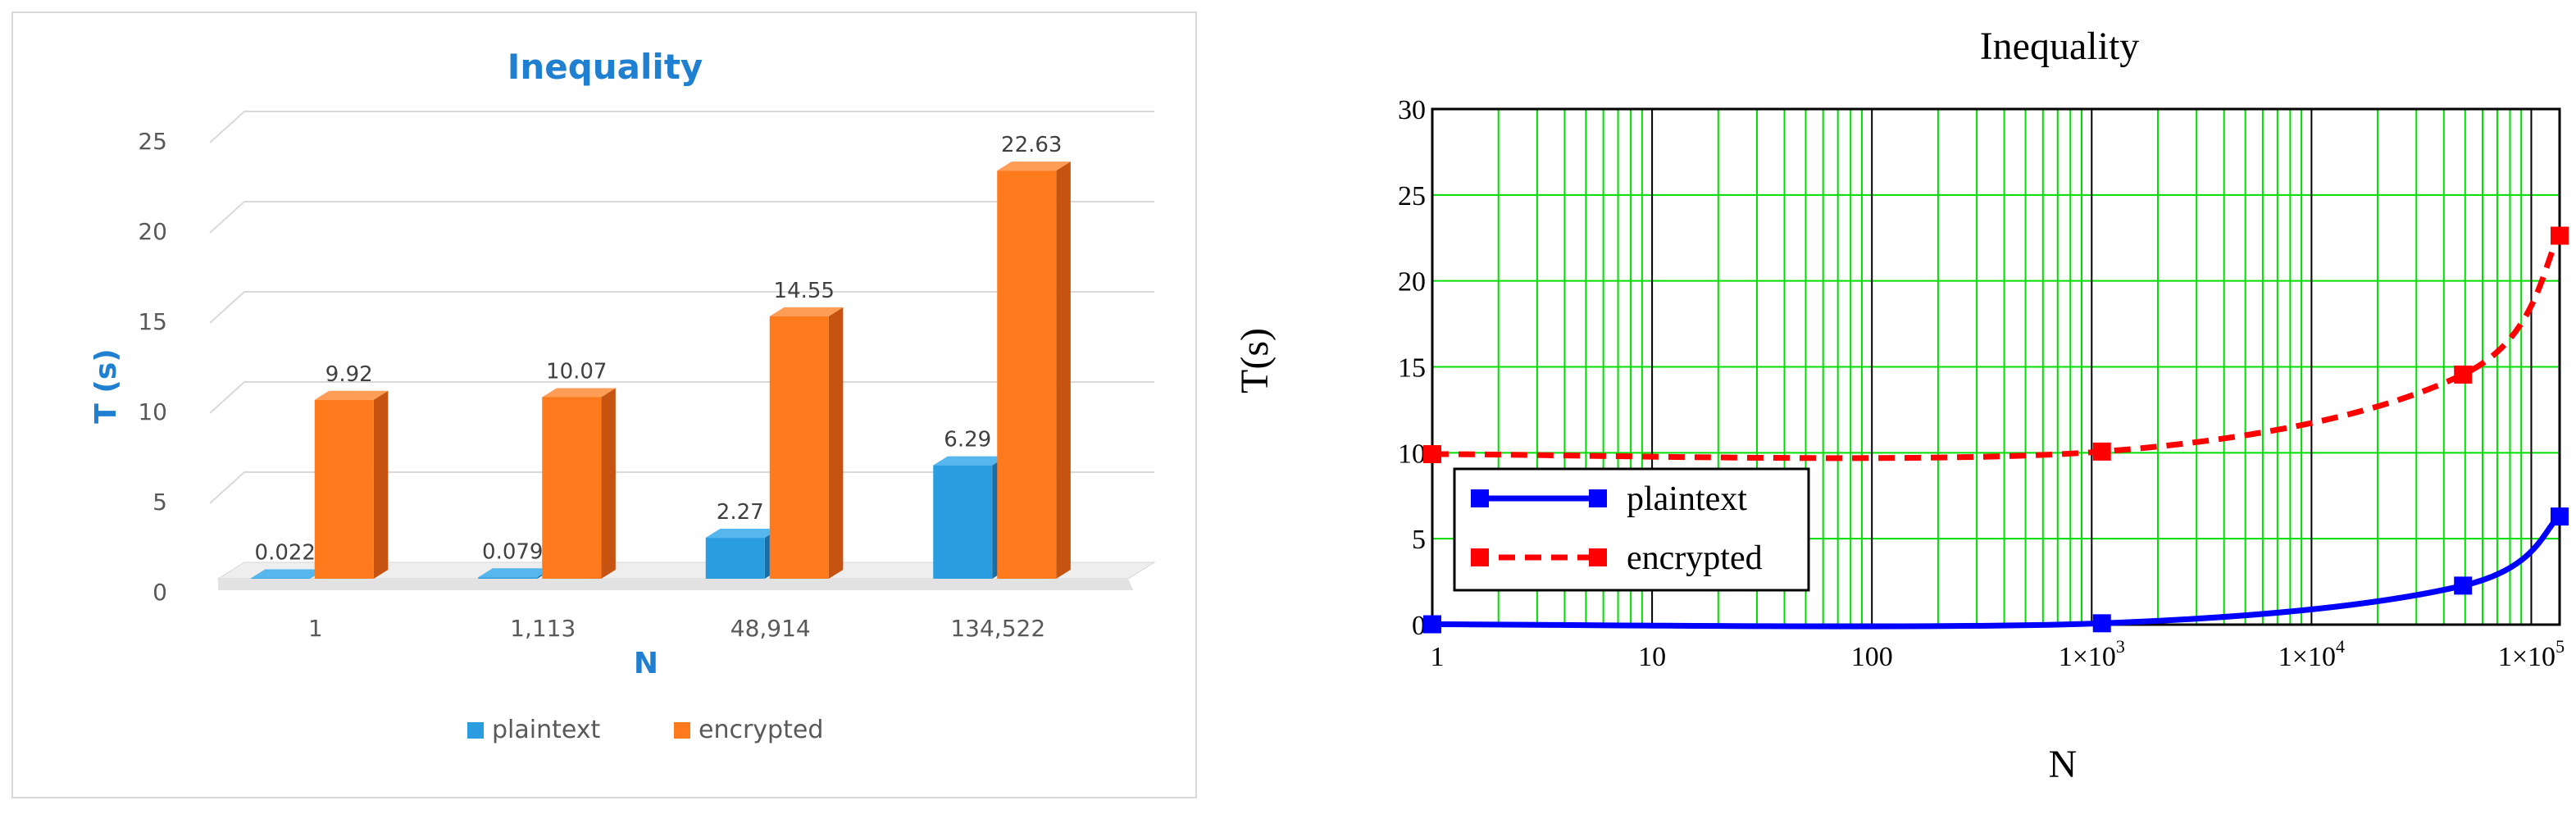 The image size is (2576, 814). I want to click on data-label: 2.27, so click(740, 512).